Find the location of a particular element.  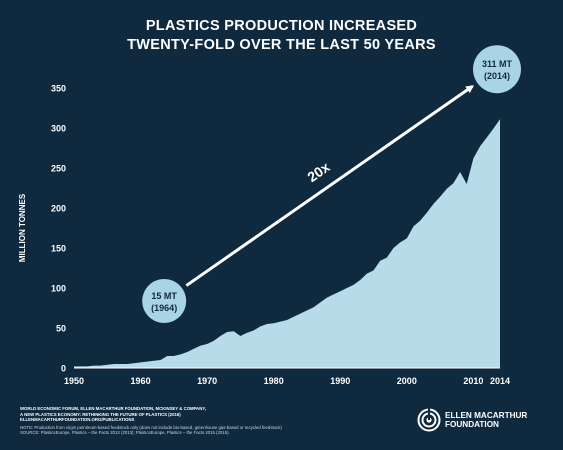

start-bubble-circle is located at coordinates (164, 301).